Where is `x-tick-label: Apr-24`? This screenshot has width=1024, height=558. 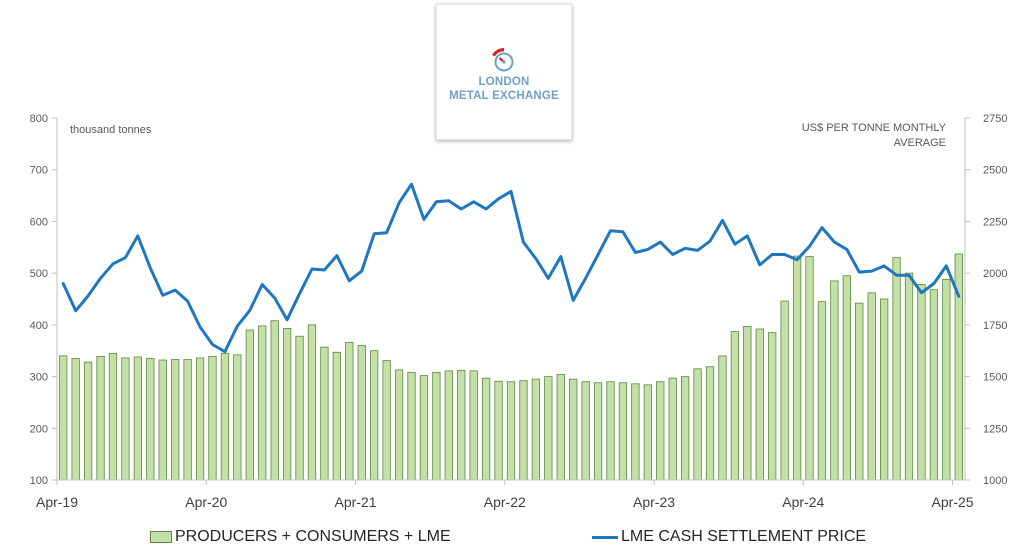
x-tick-label: Apr-24 is located at coordinates (803, 502).